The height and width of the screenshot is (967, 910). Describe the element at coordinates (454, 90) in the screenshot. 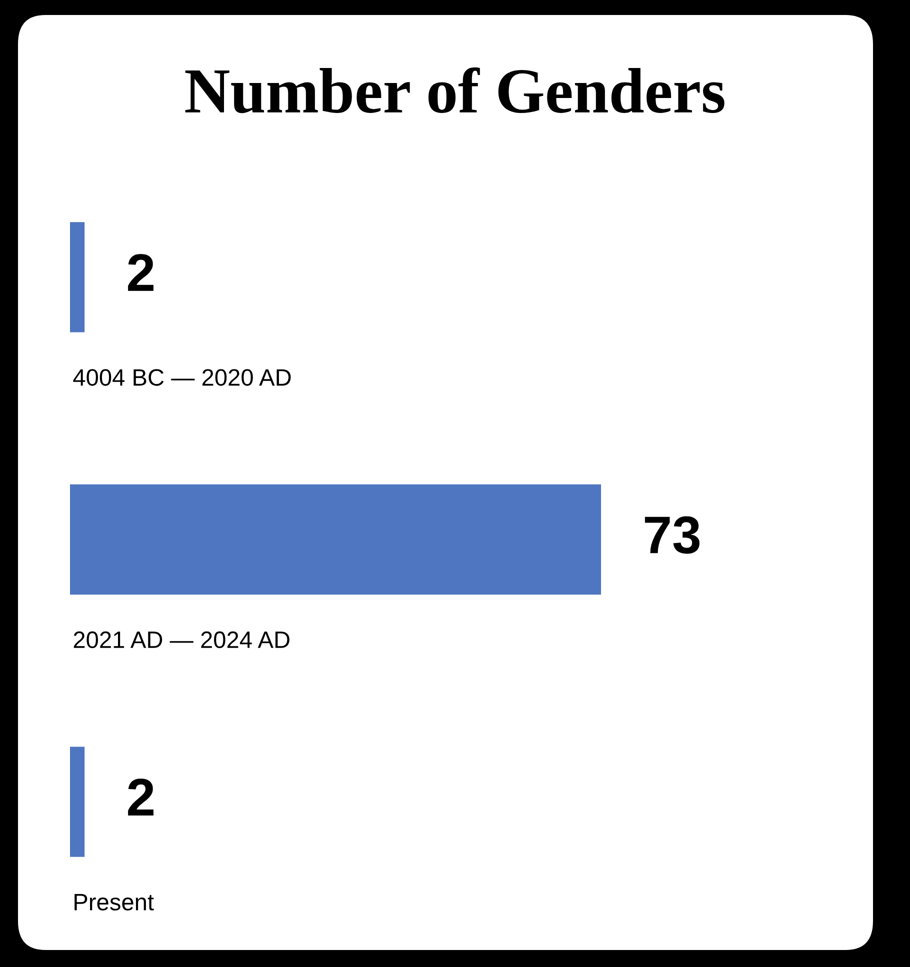

I see `chart-title: Number of Genders` at that location.